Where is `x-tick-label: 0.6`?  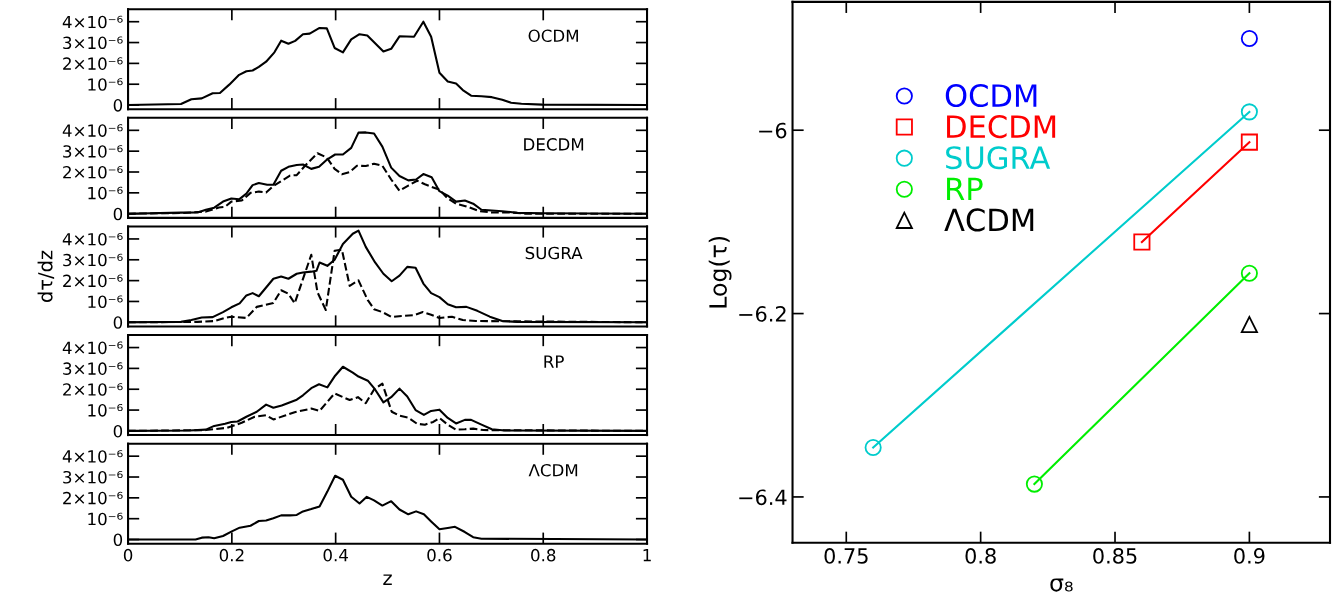 x-tick-label: 0.6 is located at coordinates (439, 555).